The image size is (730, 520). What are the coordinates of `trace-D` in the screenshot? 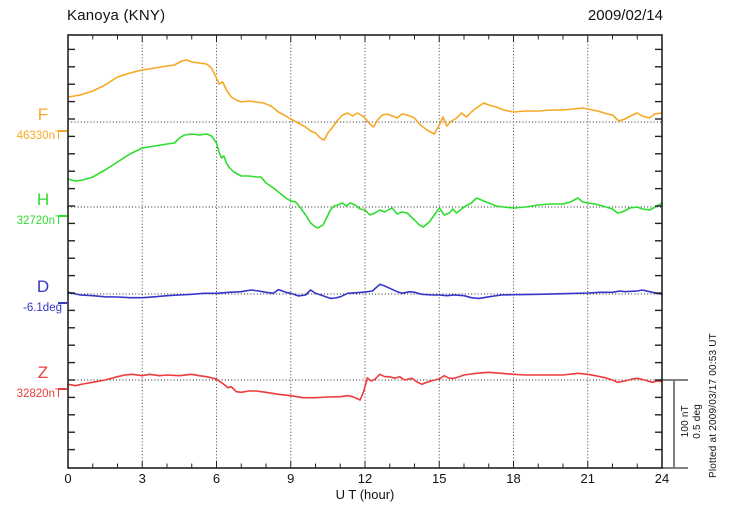 It's located at (365, 291).